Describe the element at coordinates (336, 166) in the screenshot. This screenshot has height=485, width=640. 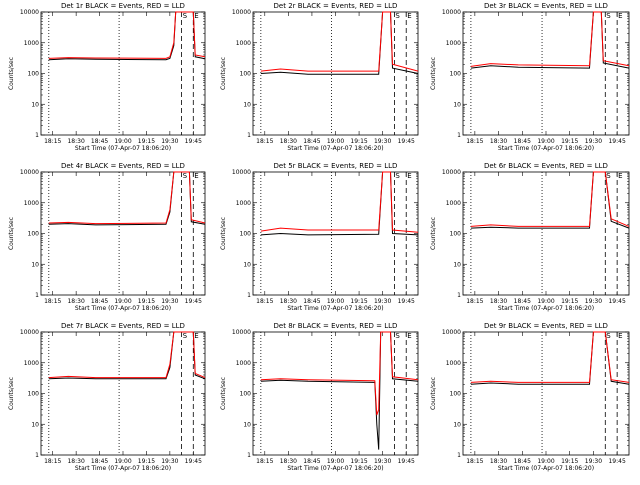
I see `chart-title: Det 5r BLACK = Events, RED = LLD` at that location.